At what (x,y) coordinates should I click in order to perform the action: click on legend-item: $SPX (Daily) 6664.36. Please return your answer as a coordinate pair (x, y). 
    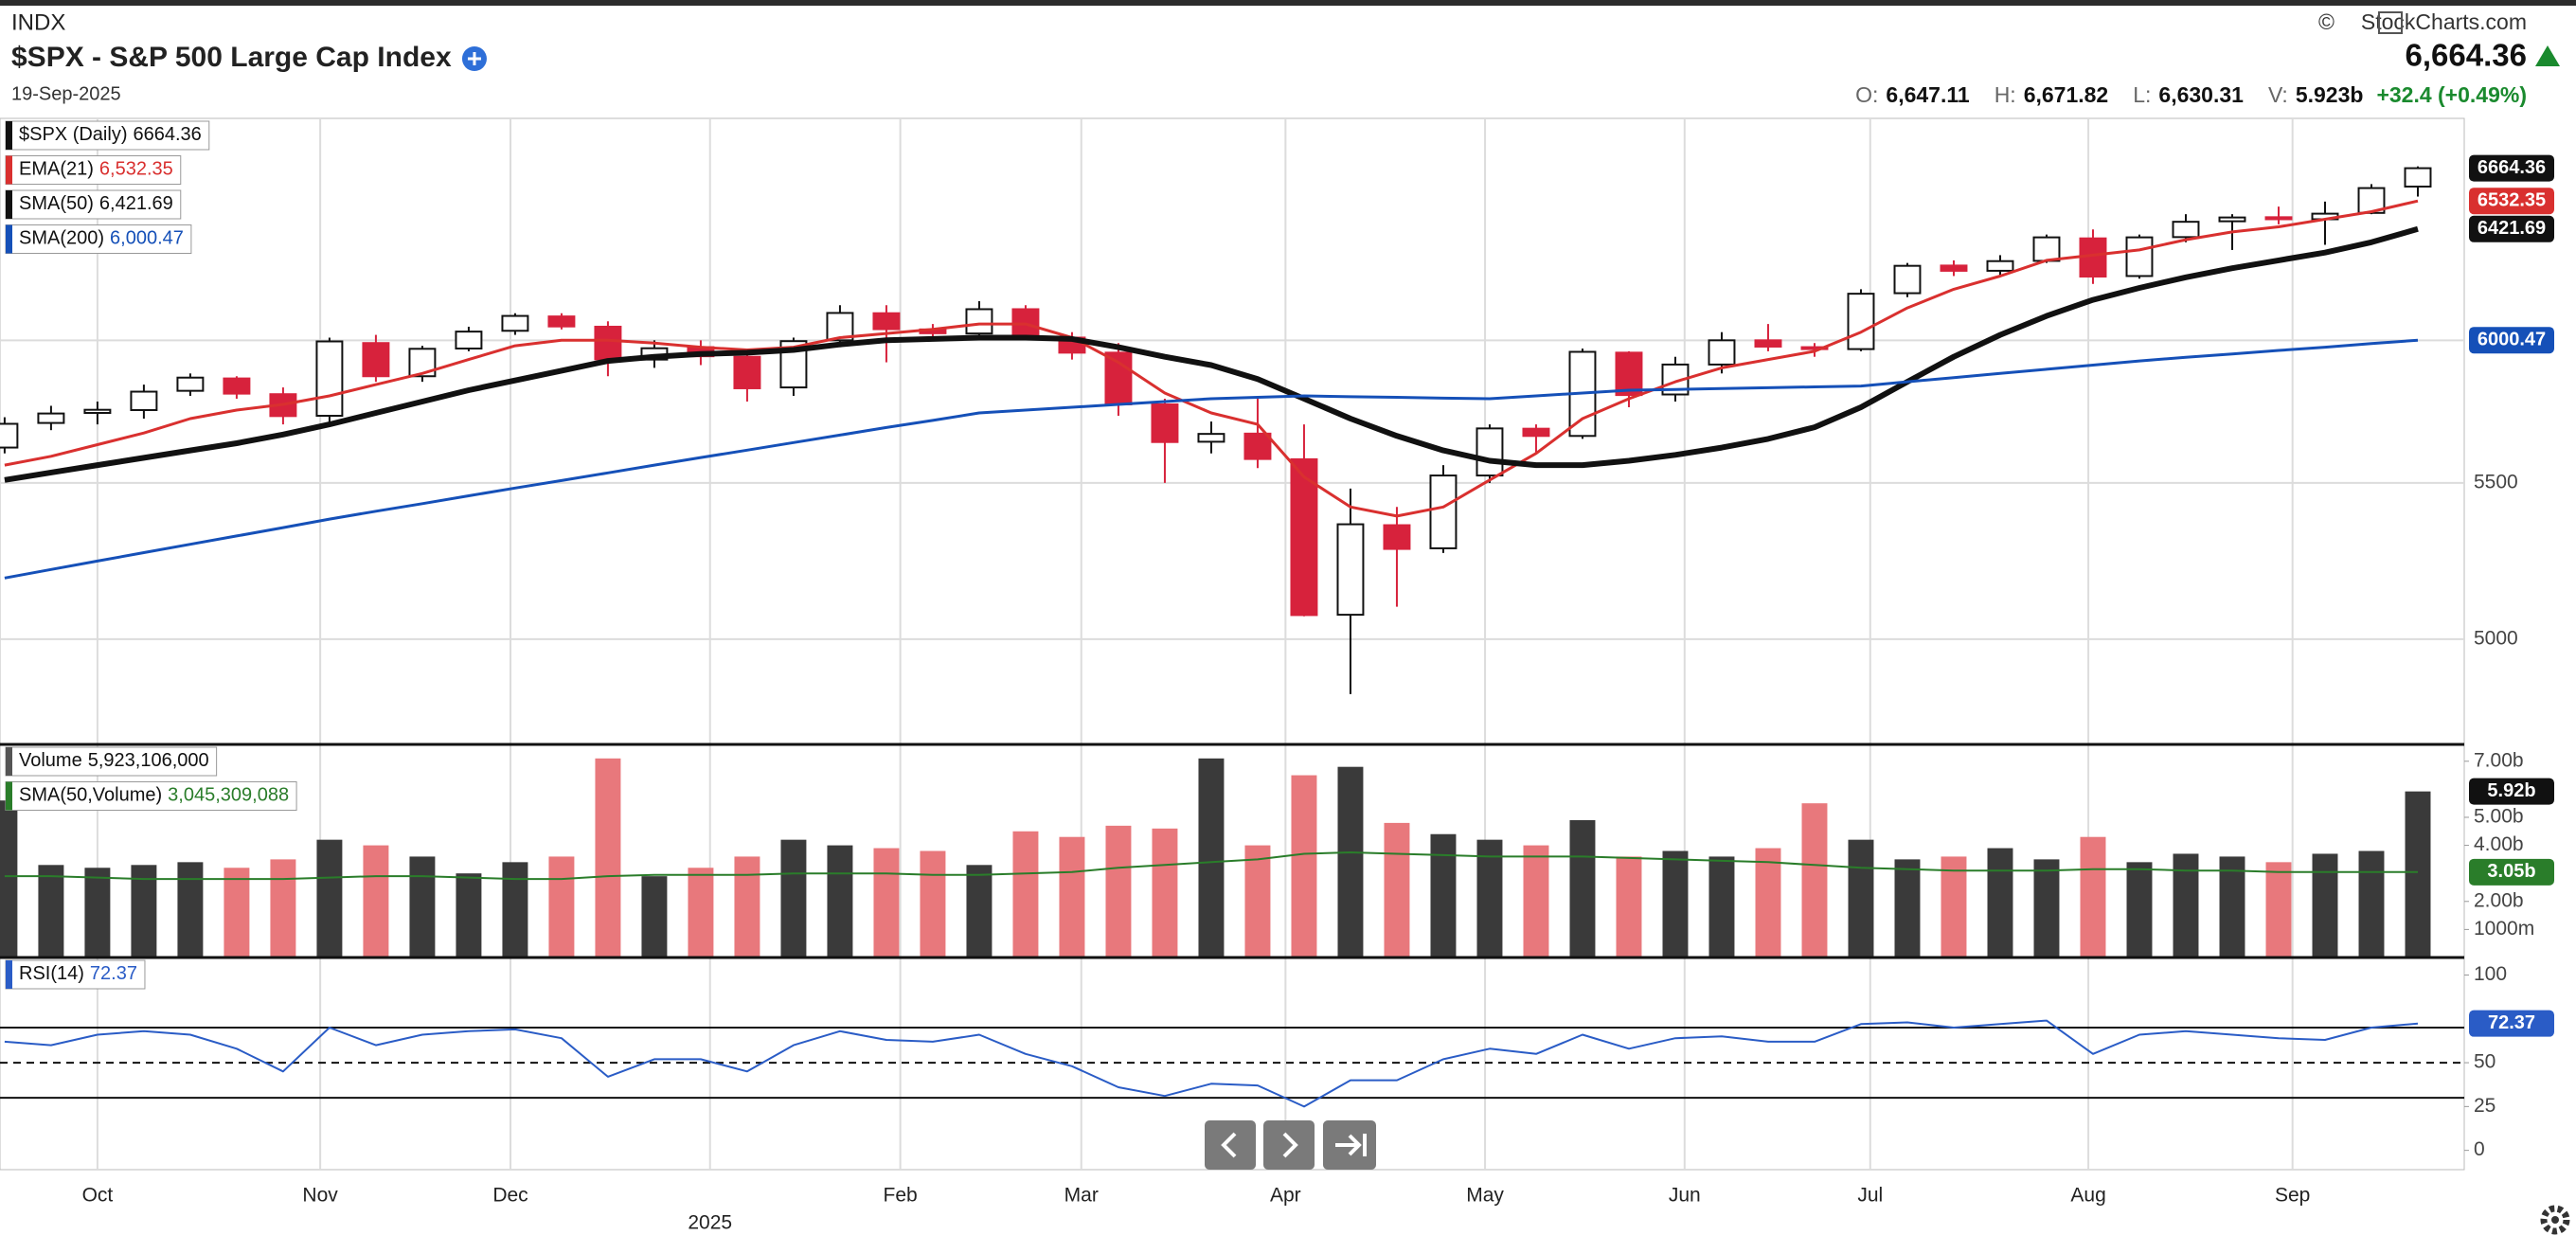
    Looking at the image, I should click on (107, 136).